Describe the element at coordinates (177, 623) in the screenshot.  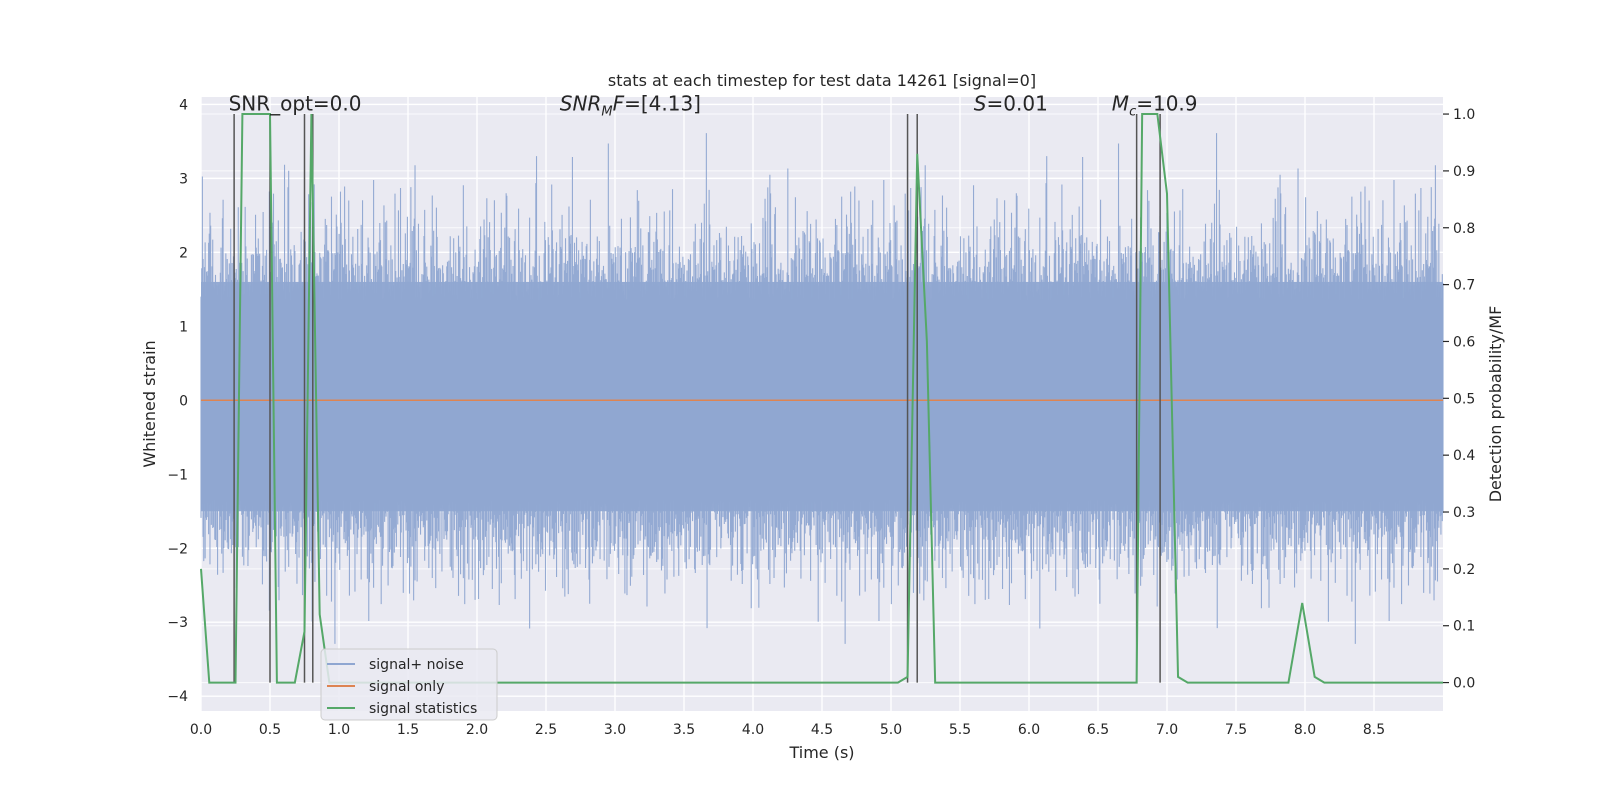
I see `y-tick-label: −3` at that location.